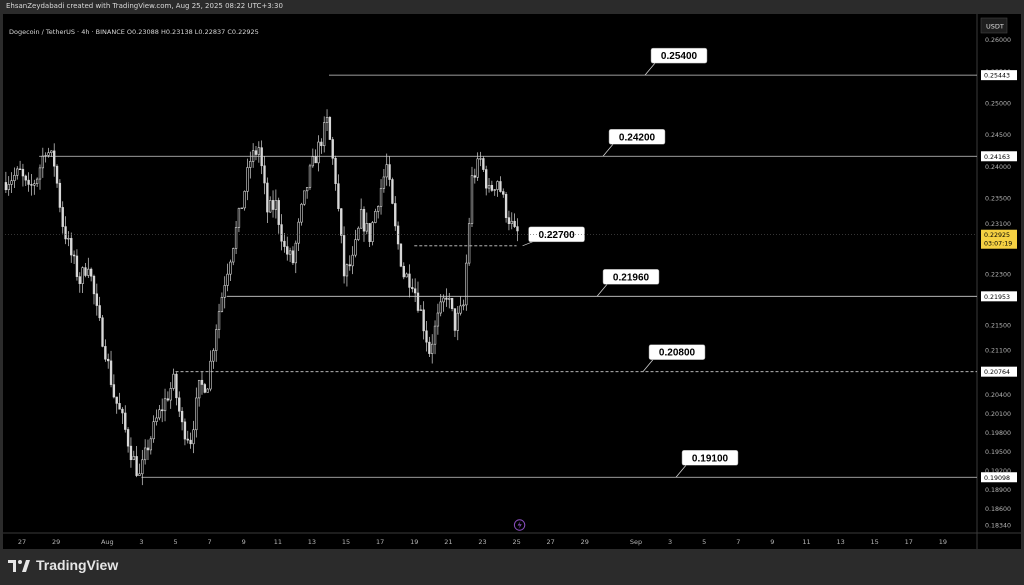 This screenshot has height=585, width=1024. What do you see at coordinates (77, 565) in the screenshot?
I see `brand-name: TradingView` at bounding box center [77, 565].